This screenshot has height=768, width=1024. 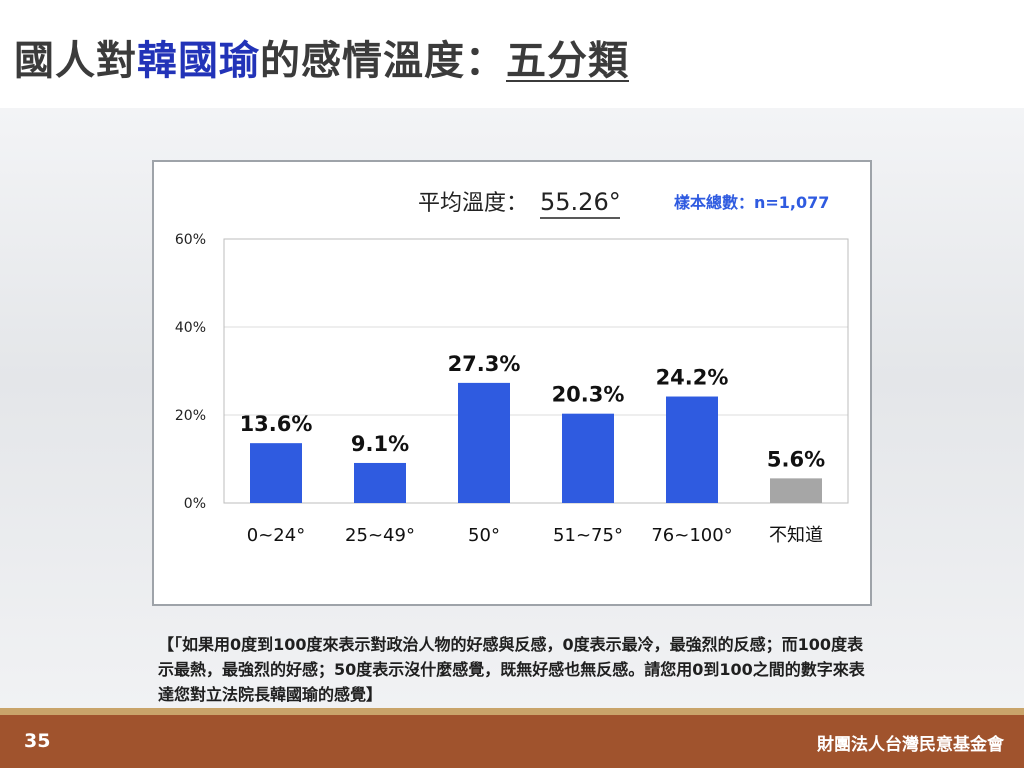 What do you see at coordinates (588, 535) in the screenshot?
I see `x-category-label: 51~75°` at bounding box center [588, 535].